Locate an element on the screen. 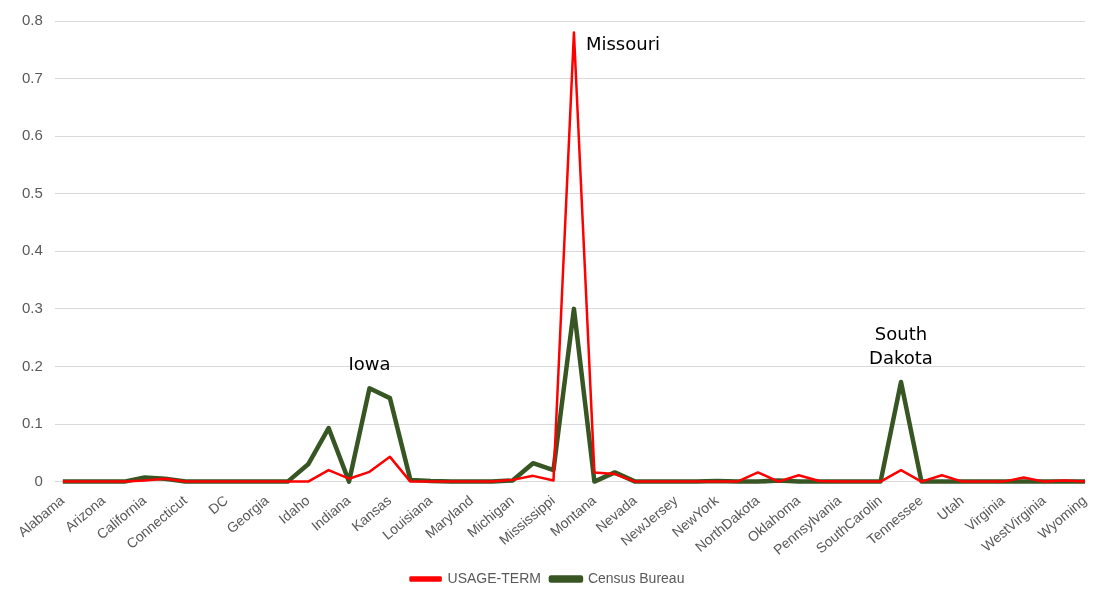 The image size is (1110, 601). y-tick-label: 0.8 is located at coordinates (32, 20).